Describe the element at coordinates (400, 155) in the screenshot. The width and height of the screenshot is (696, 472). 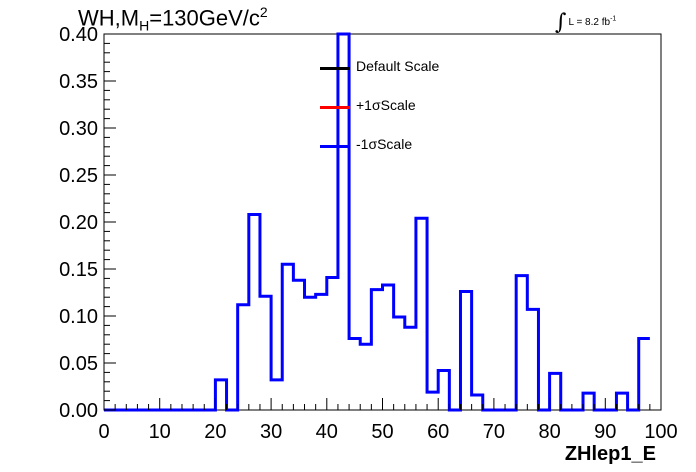
I see `legend-entry-minus1sigma: -1σScale` at that location.